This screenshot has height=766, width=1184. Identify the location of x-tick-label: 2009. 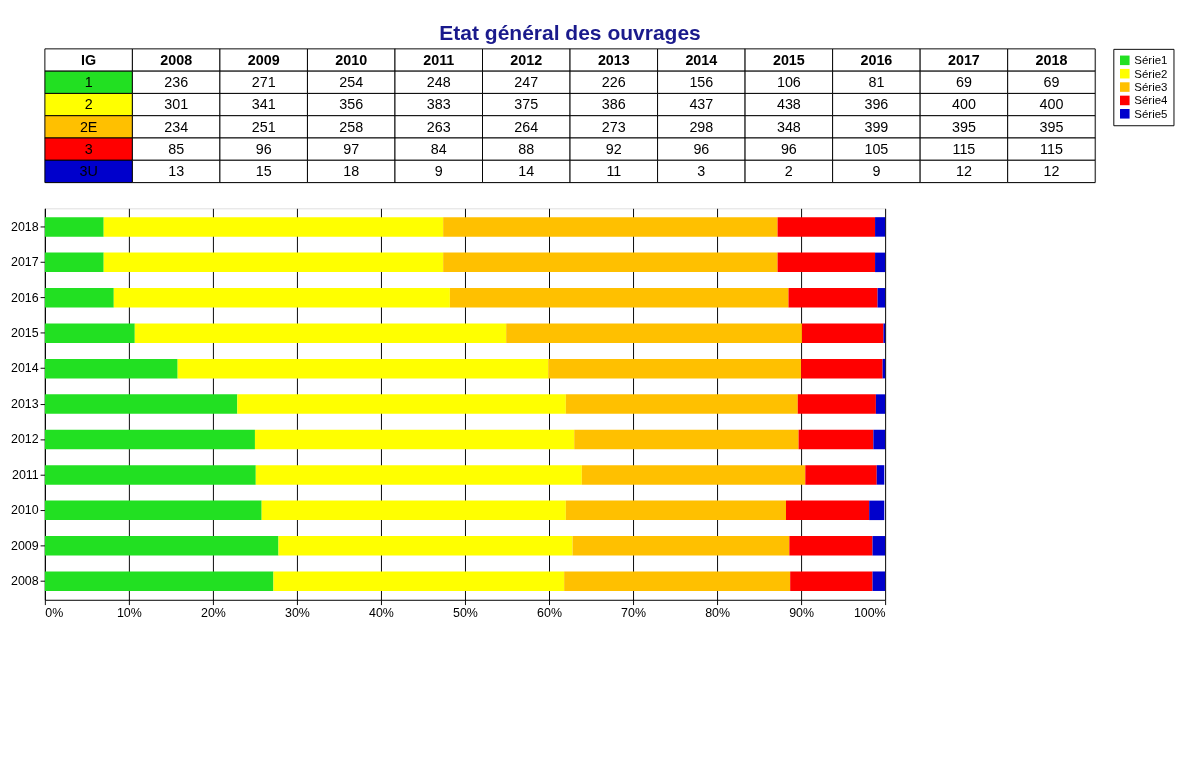
(263, 59).